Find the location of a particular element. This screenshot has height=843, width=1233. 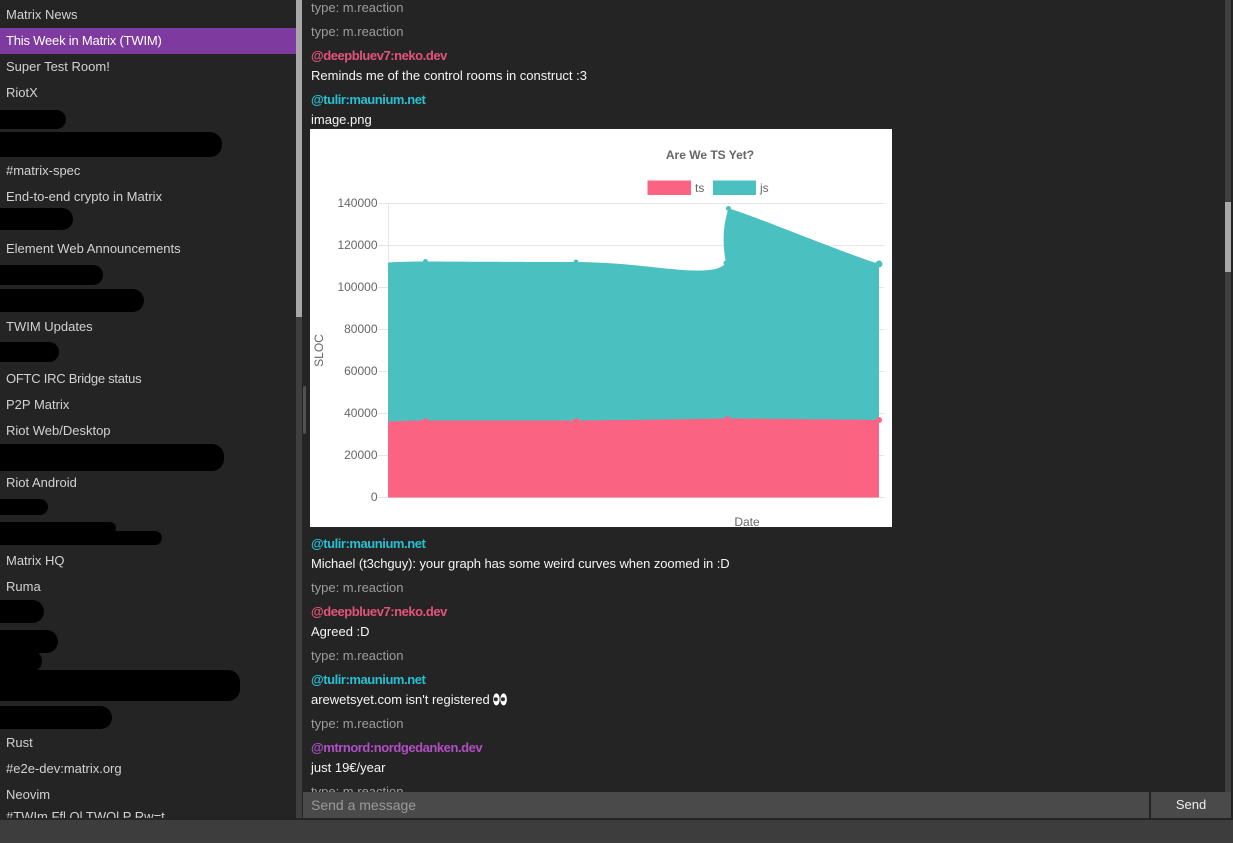

svg-text: 20000 is located at coordinates (361, 455).